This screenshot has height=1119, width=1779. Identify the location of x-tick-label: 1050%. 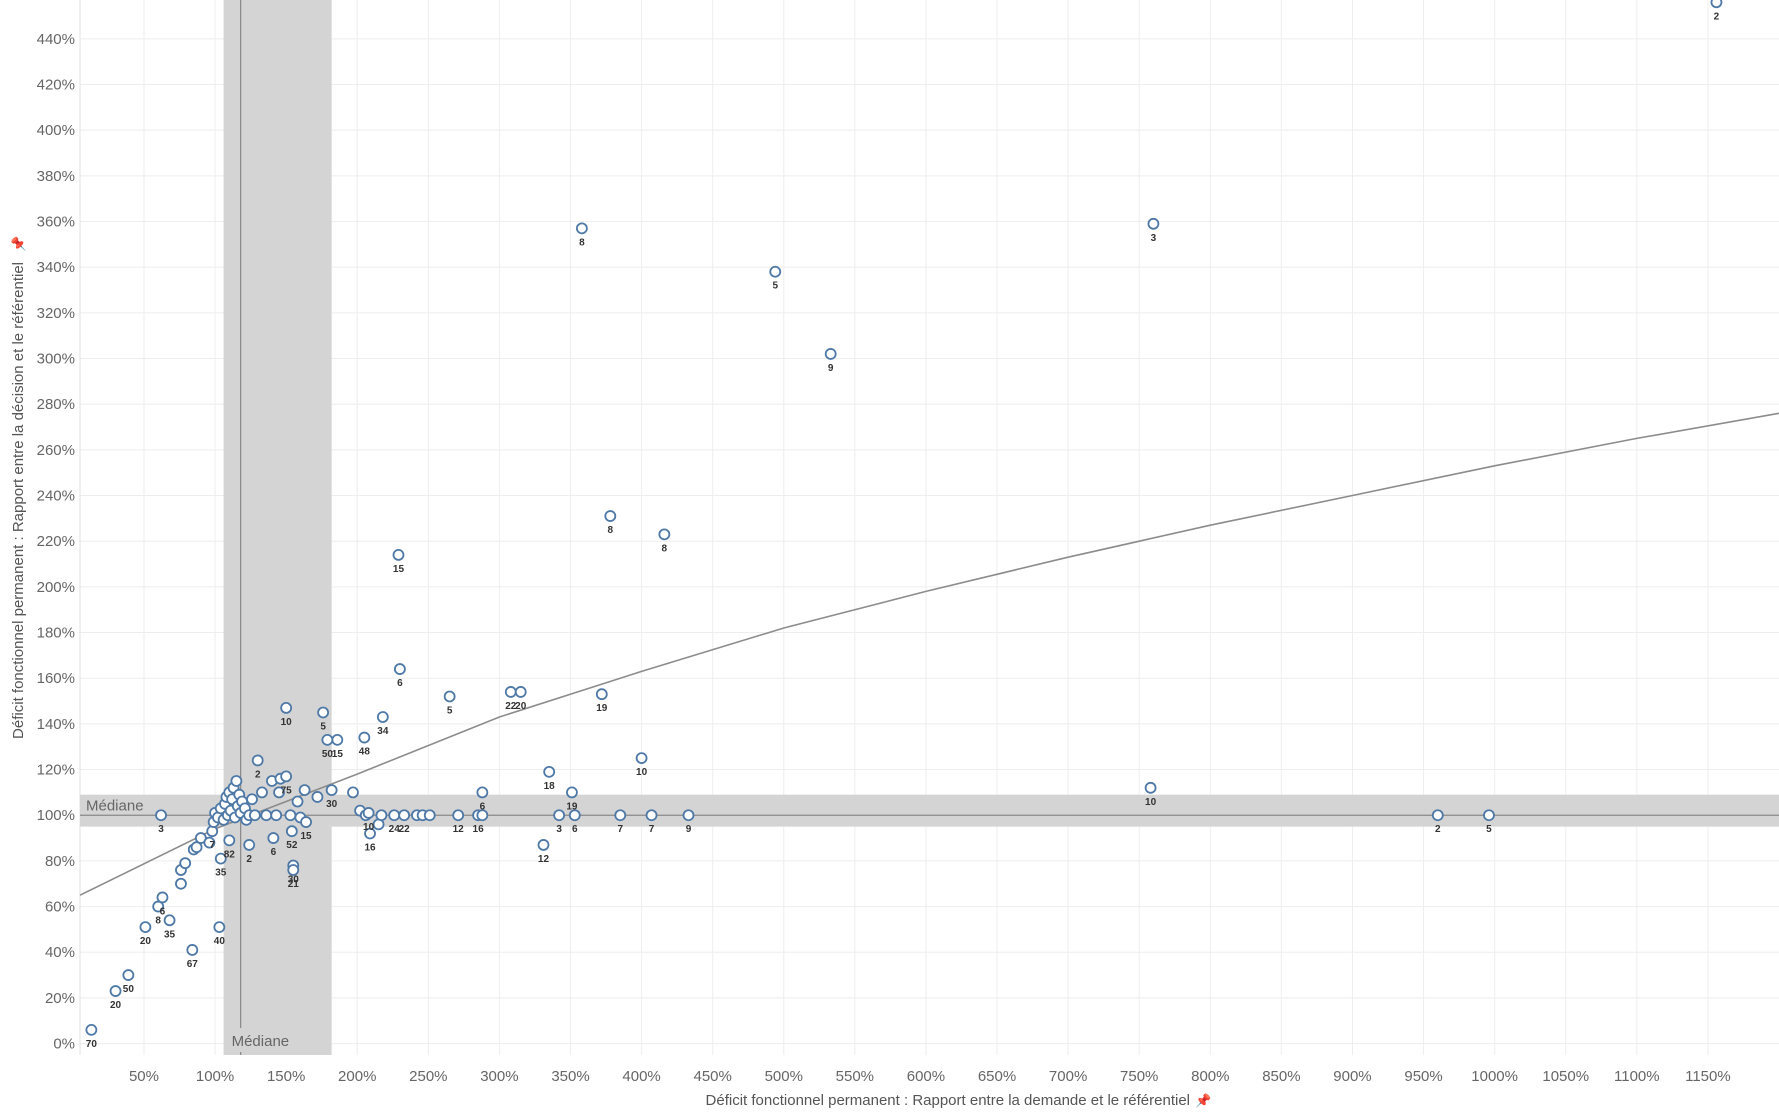
(1565, 1076).